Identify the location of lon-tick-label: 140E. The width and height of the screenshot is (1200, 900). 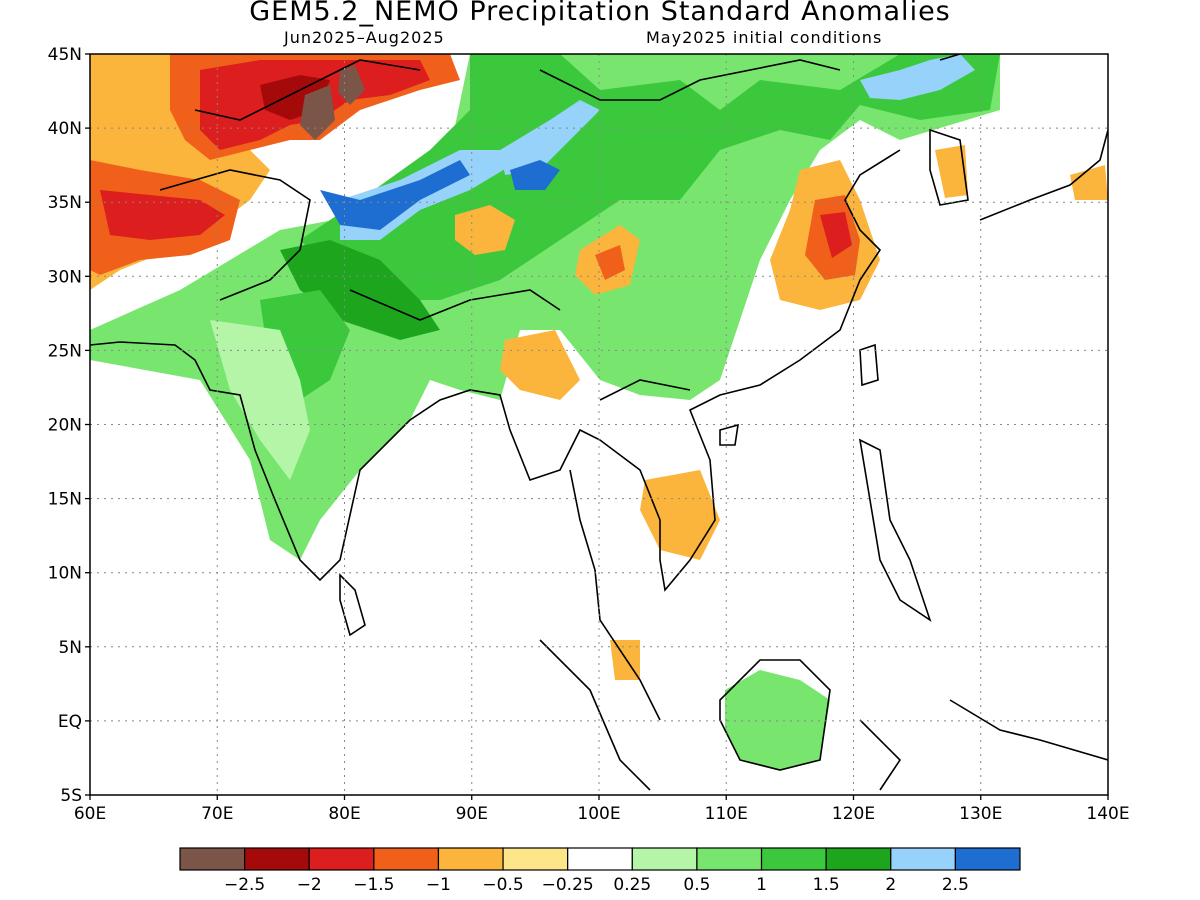
(1107, 814).